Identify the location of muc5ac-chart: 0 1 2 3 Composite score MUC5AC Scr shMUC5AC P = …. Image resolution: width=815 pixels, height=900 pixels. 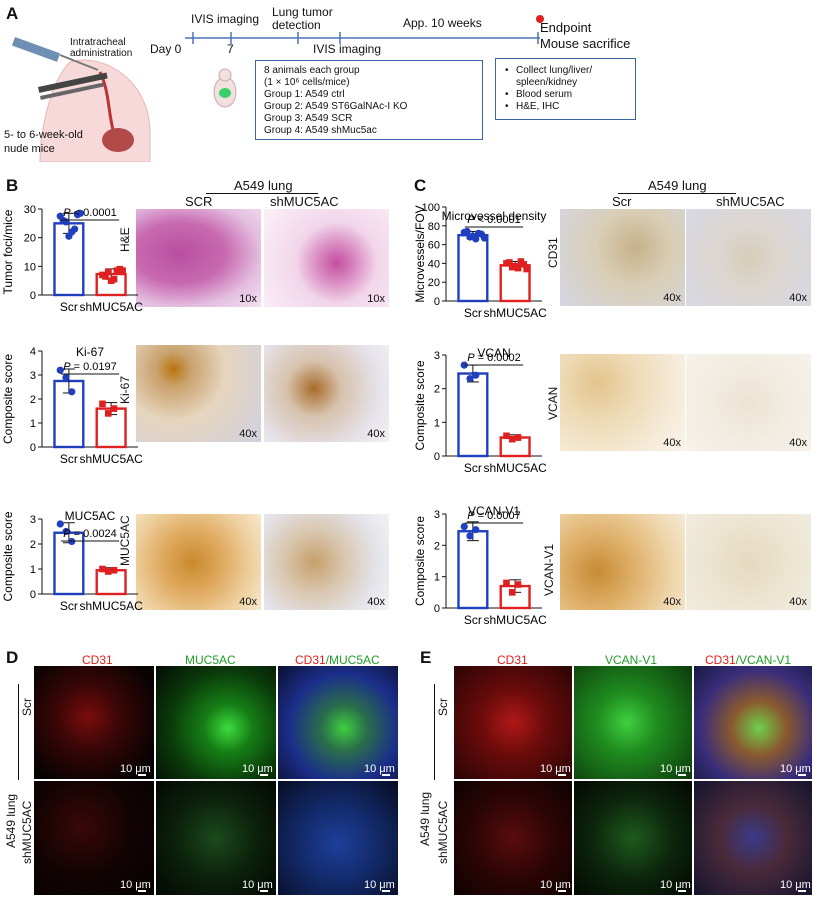
(72, 561).